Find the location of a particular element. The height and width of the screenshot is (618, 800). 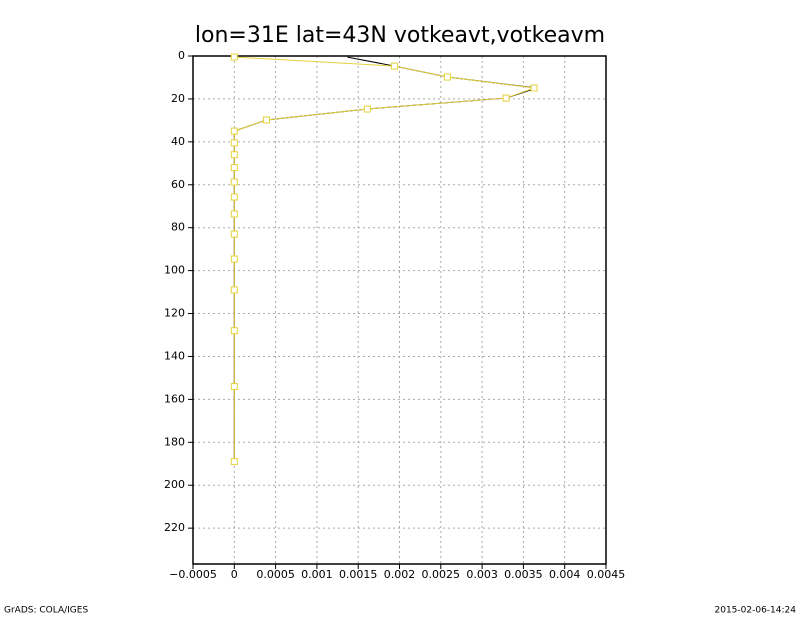

x-tick-label: 0.002 is located at coordinates (400, 574).